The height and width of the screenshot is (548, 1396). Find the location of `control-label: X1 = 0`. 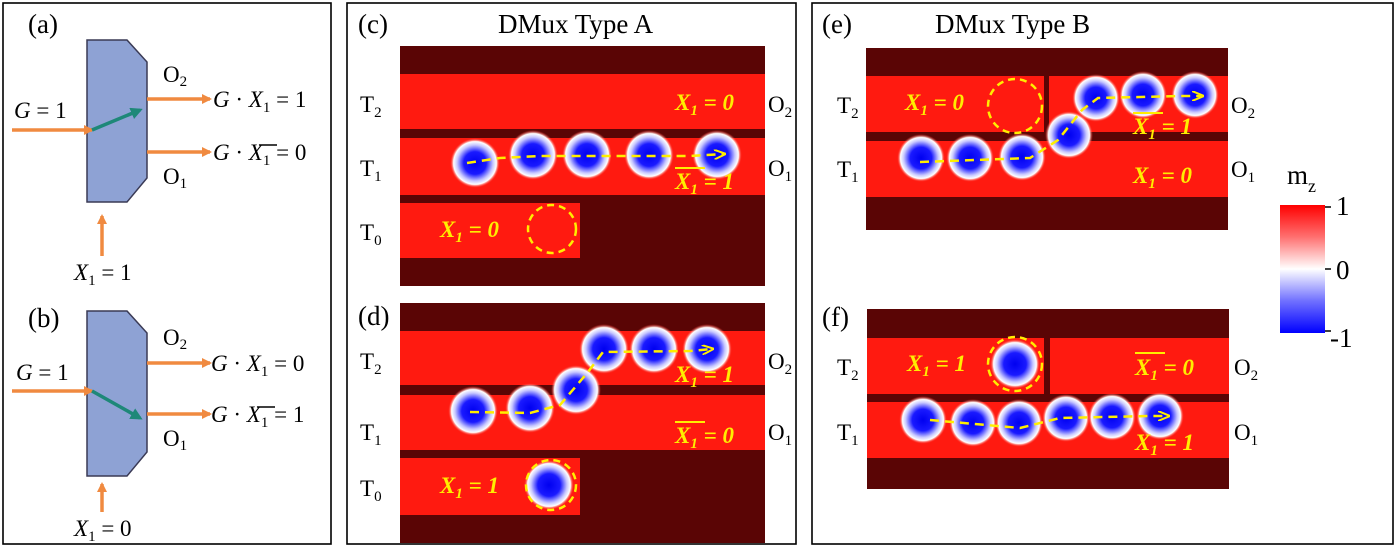

control-label: X1 = 0 is located at coordinates (102, 530).